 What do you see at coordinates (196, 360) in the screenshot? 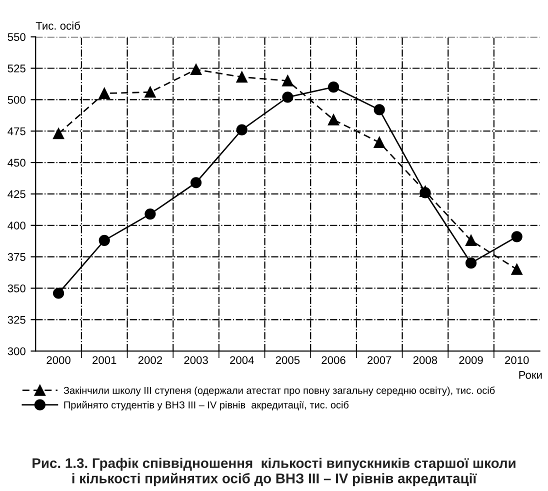
I see `x-tick-label: 2003` at bounding box center [196, 360].